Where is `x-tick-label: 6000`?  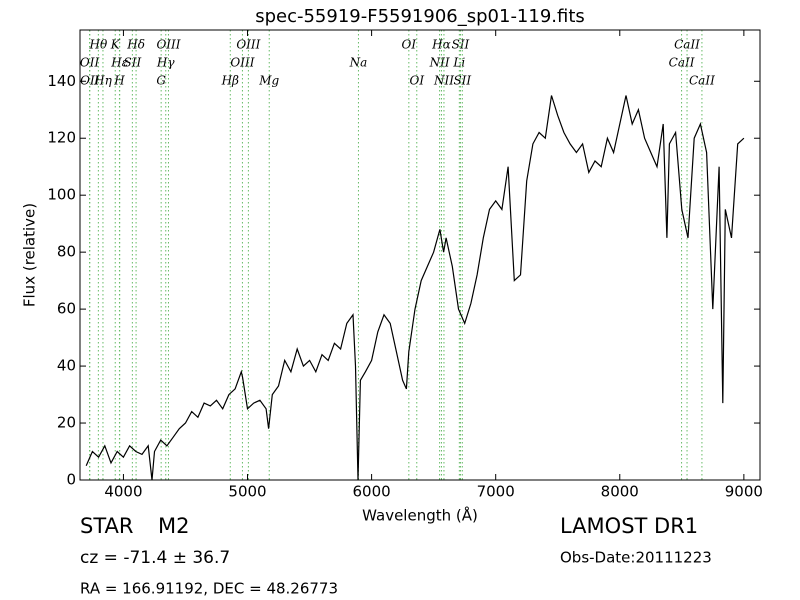 x-tick-label: 6000 is located at coordinates (372, 492).